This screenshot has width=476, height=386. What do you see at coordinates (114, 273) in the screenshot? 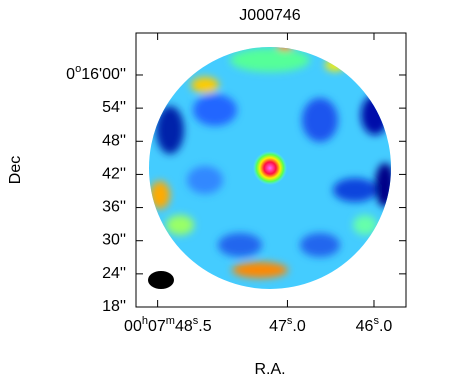
I see `y-tick-label: 24''` at bounding box center [114, 273].